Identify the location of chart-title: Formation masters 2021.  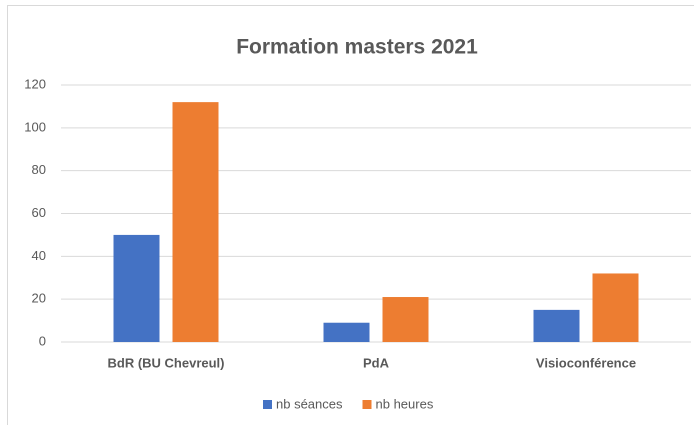
(357, 47).